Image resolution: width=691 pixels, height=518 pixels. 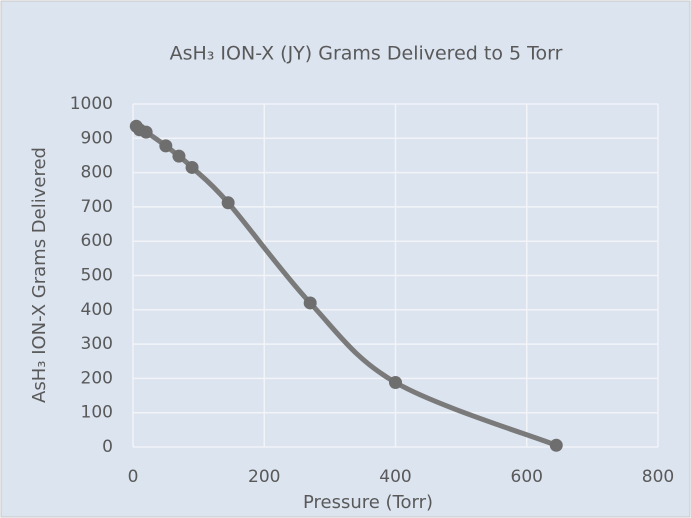 I want to click on x-tick-label: 400, so click(x=395, y=477).